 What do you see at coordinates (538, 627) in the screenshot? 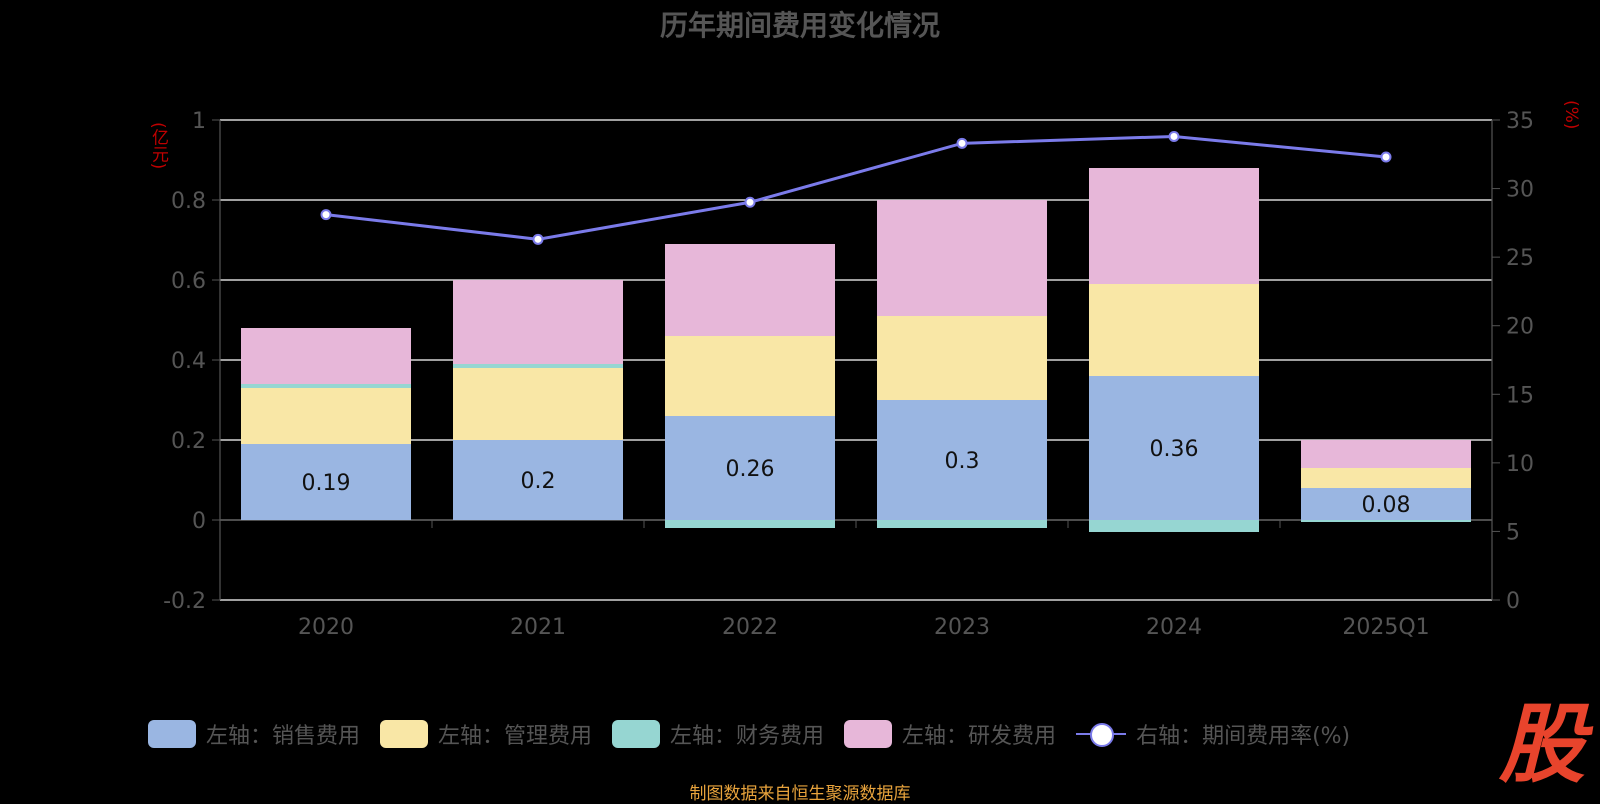
I see `x-tick-label: 2021` at bounding box center [538, 627].